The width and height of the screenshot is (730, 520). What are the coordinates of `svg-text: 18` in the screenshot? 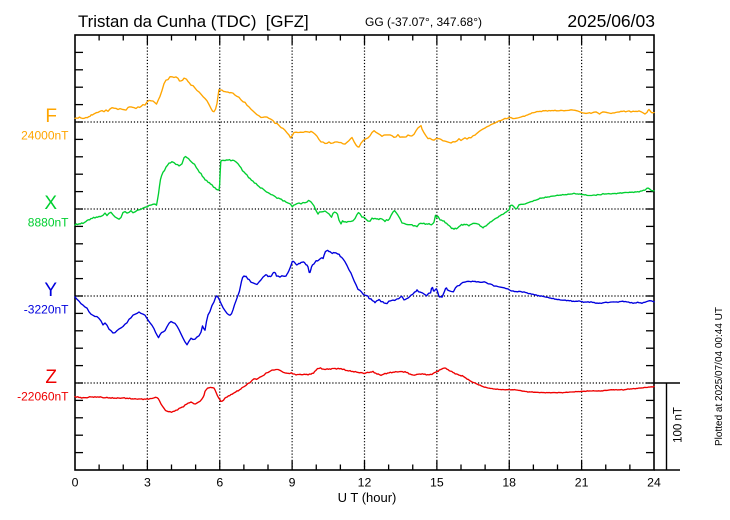 It's located at (509, 483).